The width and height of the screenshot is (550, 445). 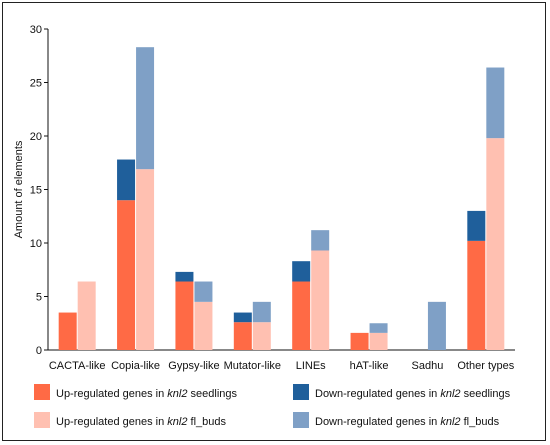 I want to click on category-label: Other types, so click(x=485, y=366).